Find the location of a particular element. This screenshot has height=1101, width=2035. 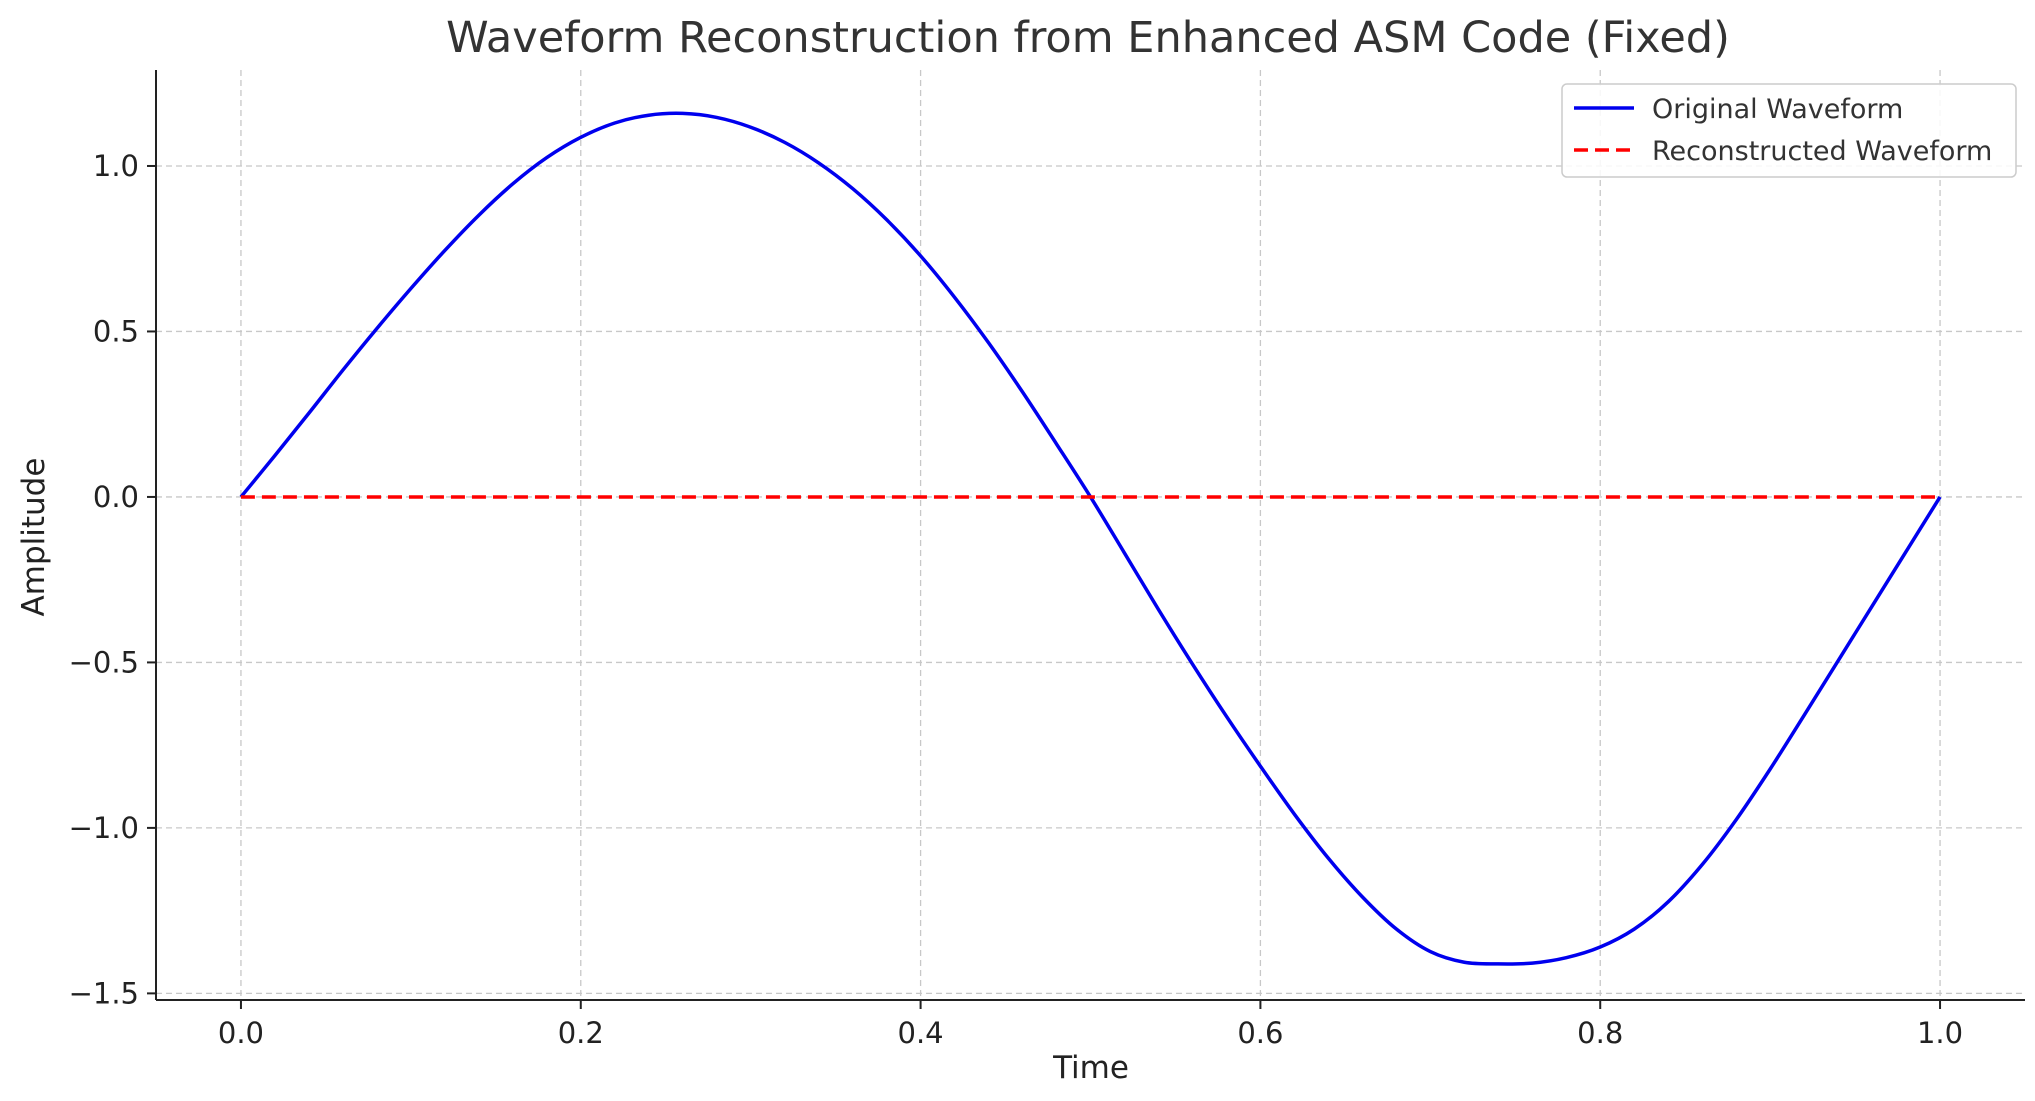

x-tick-label: 0.2 is located at coordinates (581, 1033).